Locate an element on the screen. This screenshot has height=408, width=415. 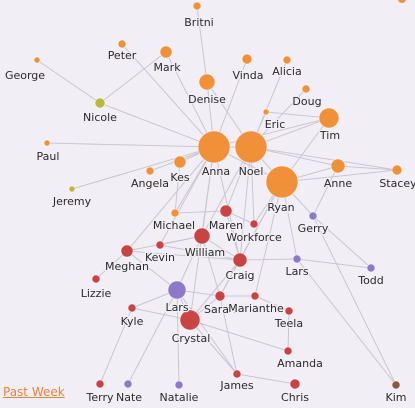
node-label: Michael is located at coordinates (174, 225).